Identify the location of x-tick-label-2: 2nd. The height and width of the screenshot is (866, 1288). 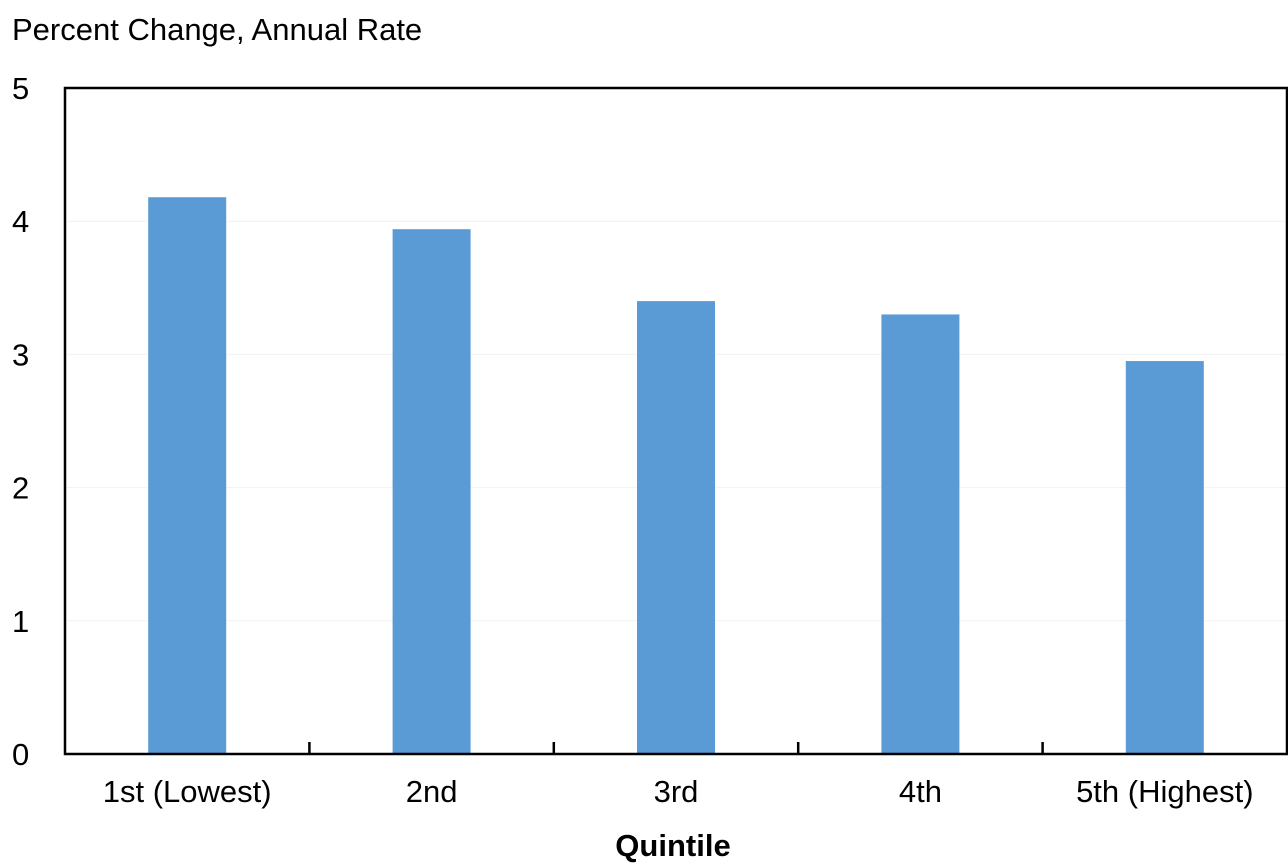
(432, 791).